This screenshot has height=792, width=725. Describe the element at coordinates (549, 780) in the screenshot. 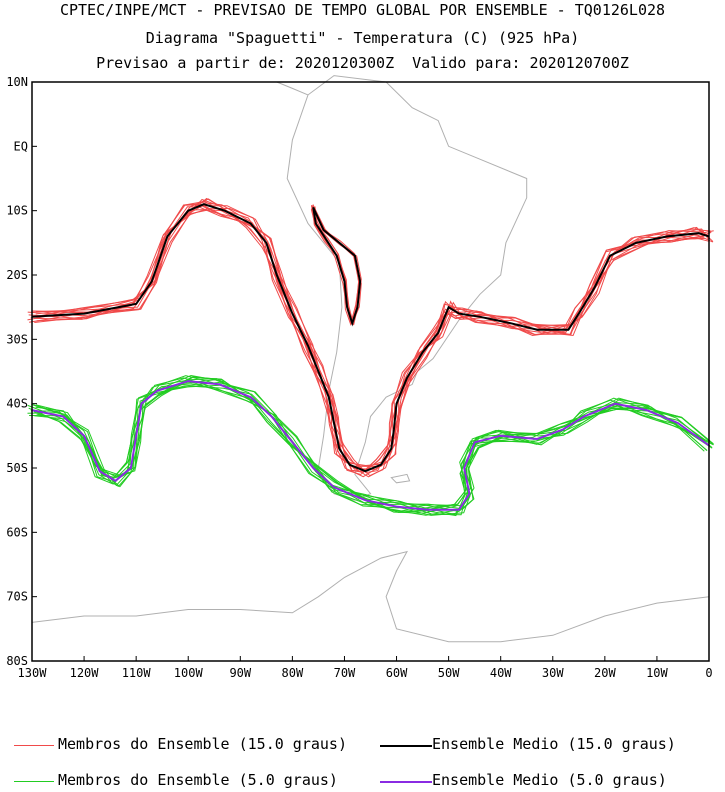

I see `legend-label-mean5: Ensemble Medio (5.0 graus)` at that location.